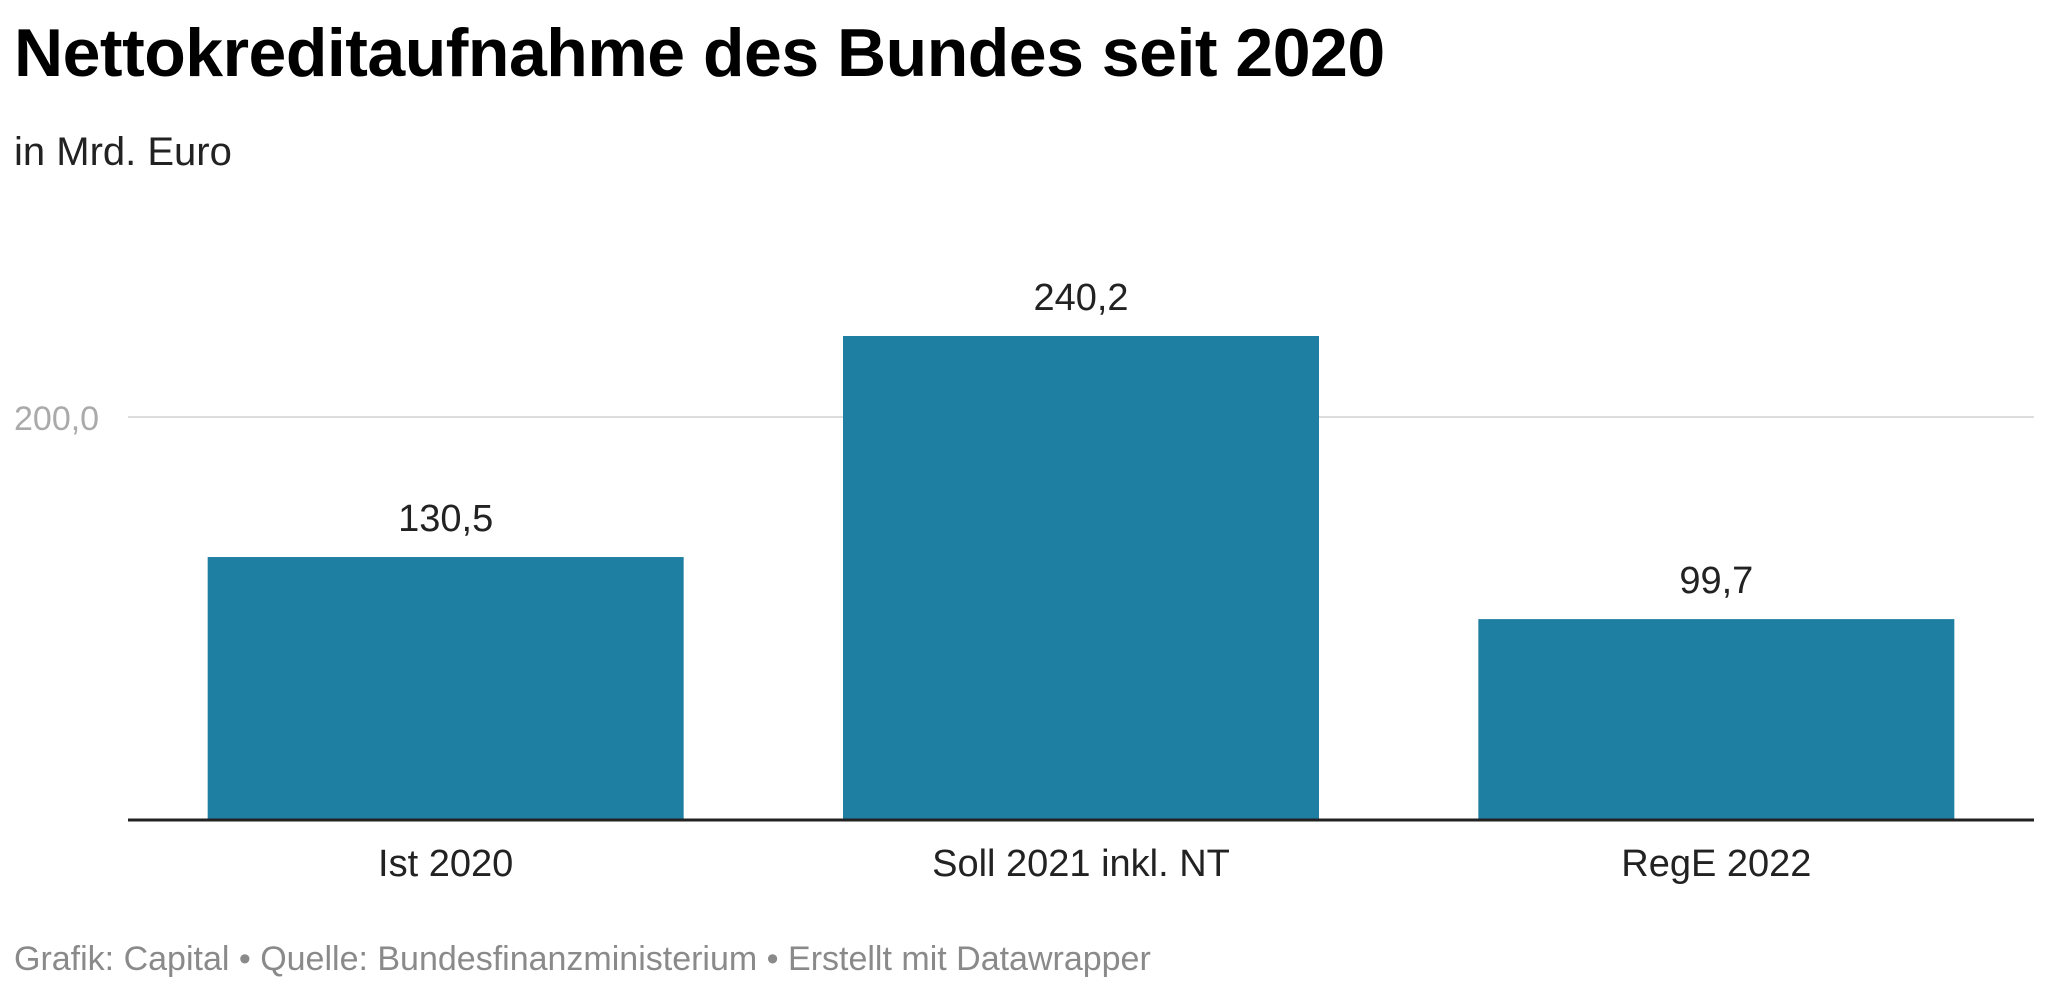 This screenshot has width=2048, height=1004. Describe the element at coordinates (1716, 864) in the screenshot. I see `category-label-2: RegE 2022` at that location.